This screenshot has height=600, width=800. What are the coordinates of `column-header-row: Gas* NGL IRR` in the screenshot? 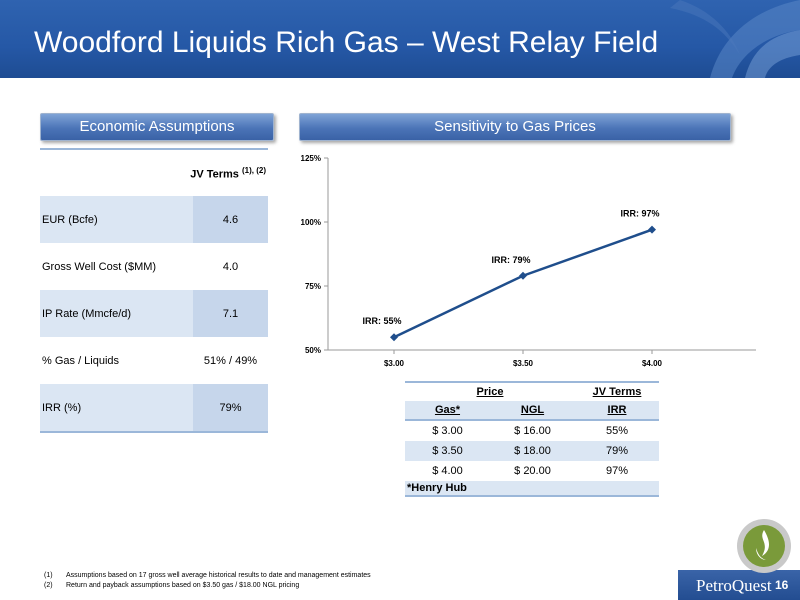 It's located at (532, 411).